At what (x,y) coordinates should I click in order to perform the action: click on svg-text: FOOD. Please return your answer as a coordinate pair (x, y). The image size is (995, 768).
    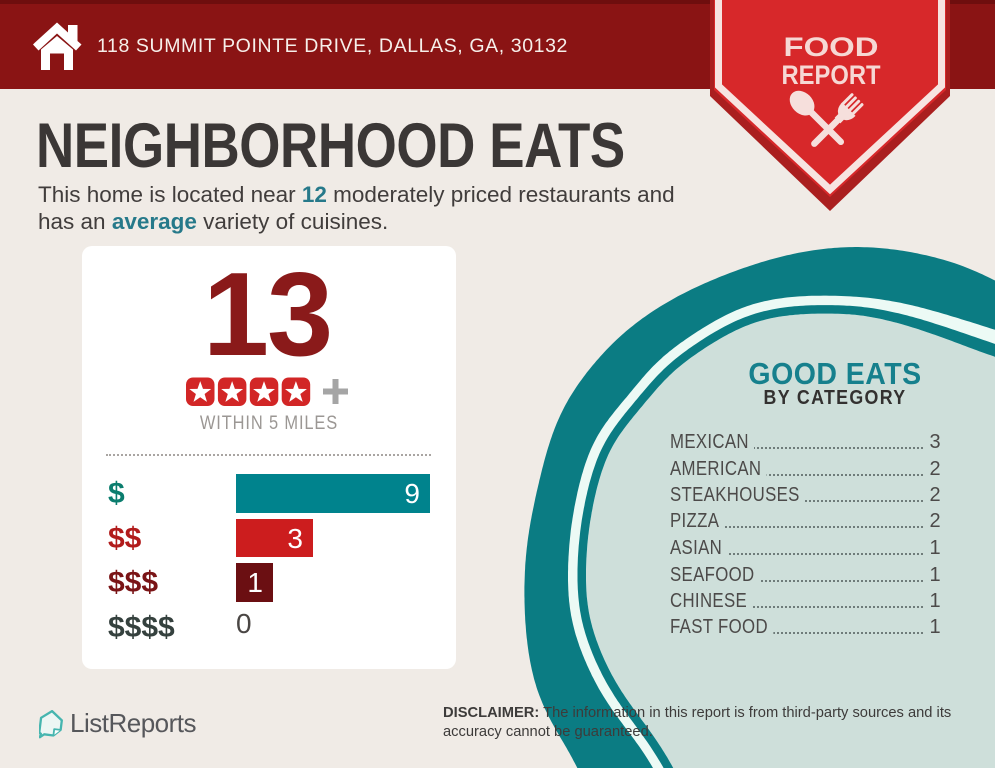
    Looking at the image, I should click on (831, 47).